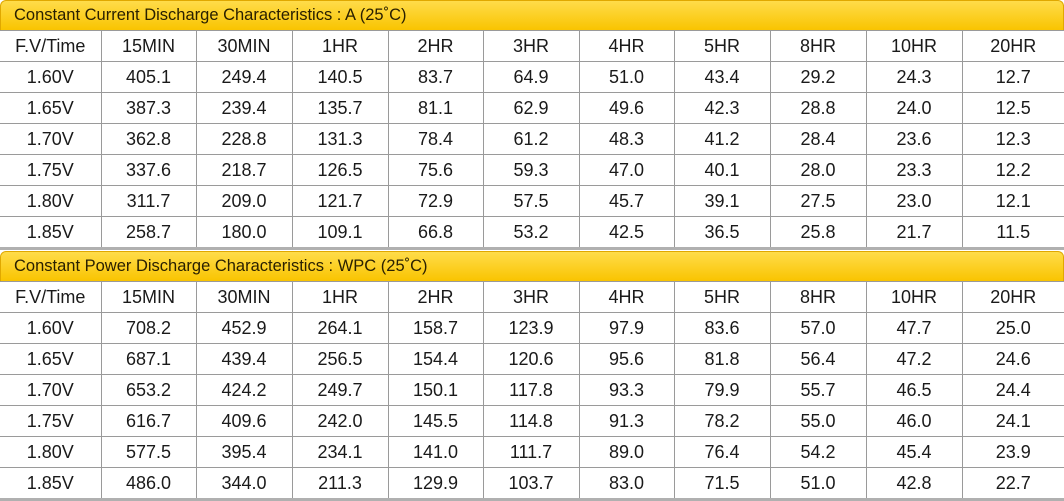 This screenshot has width=1064, height=501. Describe the element at coordinates (244, 297) in the screenshot. I see `column-header: 30MIN` at that location.